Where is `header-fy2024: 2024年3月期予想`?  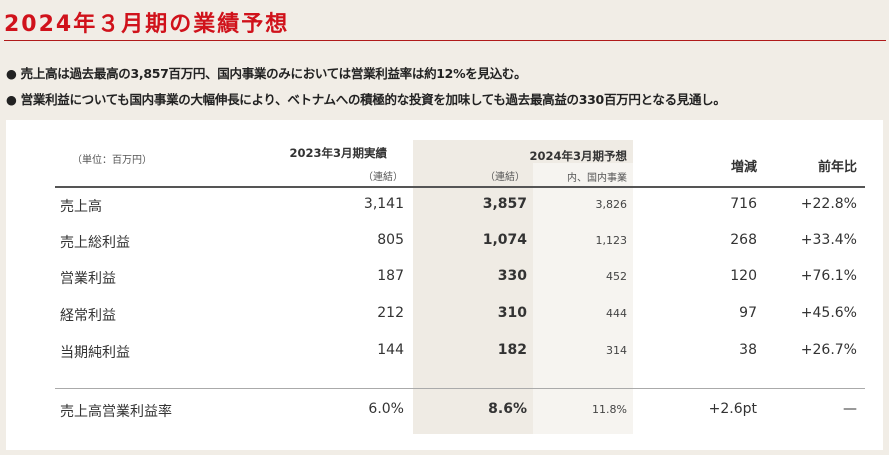
header-fy2024: 2024年3月期予想 is located at coordinates (578, 156).